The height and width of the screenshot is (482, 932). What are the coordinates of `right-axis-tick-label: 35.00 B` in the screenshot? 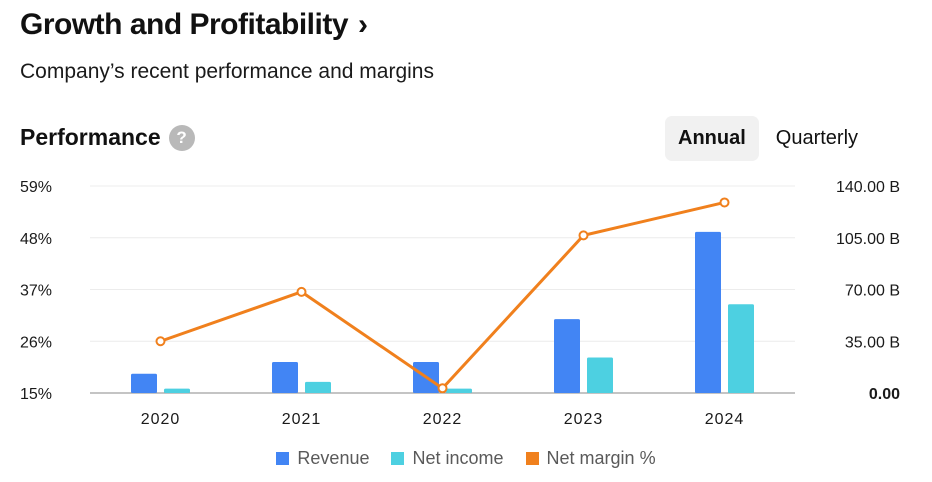 It's located at (872, 342).